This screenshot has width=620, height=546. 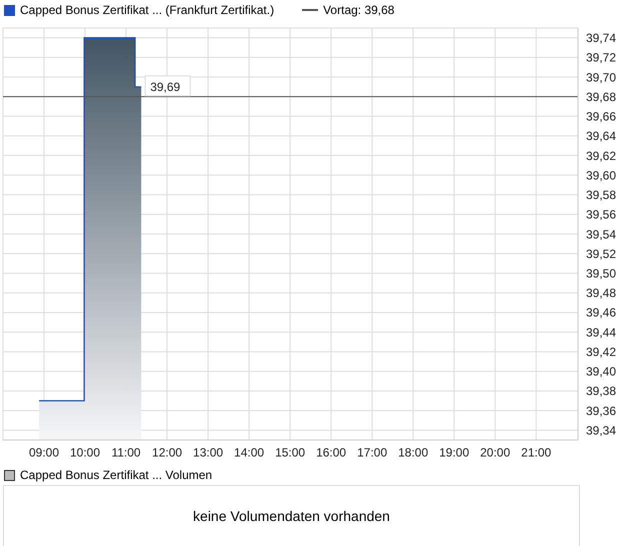 What do you see at coordinates (291, 516) in the screenshot?
I see `text: keine Volumendaten vorhanden` at bounding box center [291, 516].